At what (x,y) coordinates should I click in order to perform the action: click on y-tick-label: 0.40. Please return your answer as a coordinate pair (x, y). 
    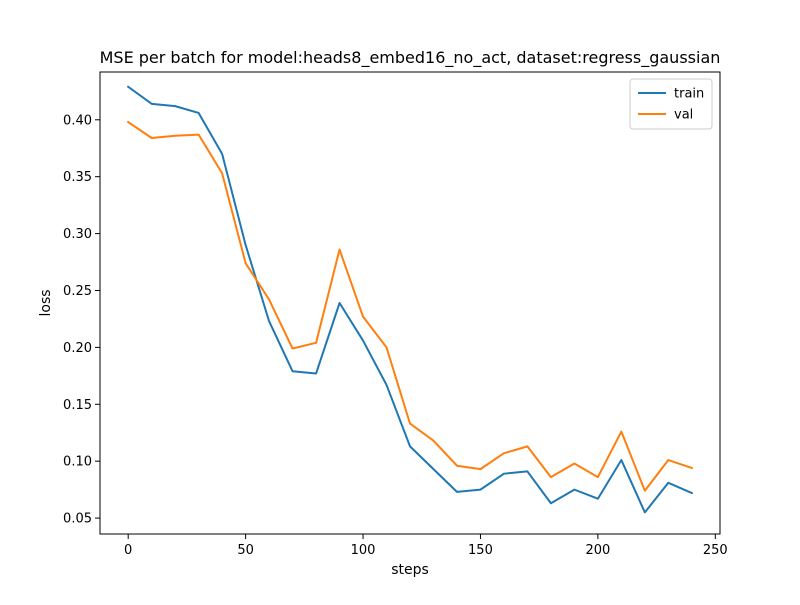
    Looking at the image, I should click on (77, 120).